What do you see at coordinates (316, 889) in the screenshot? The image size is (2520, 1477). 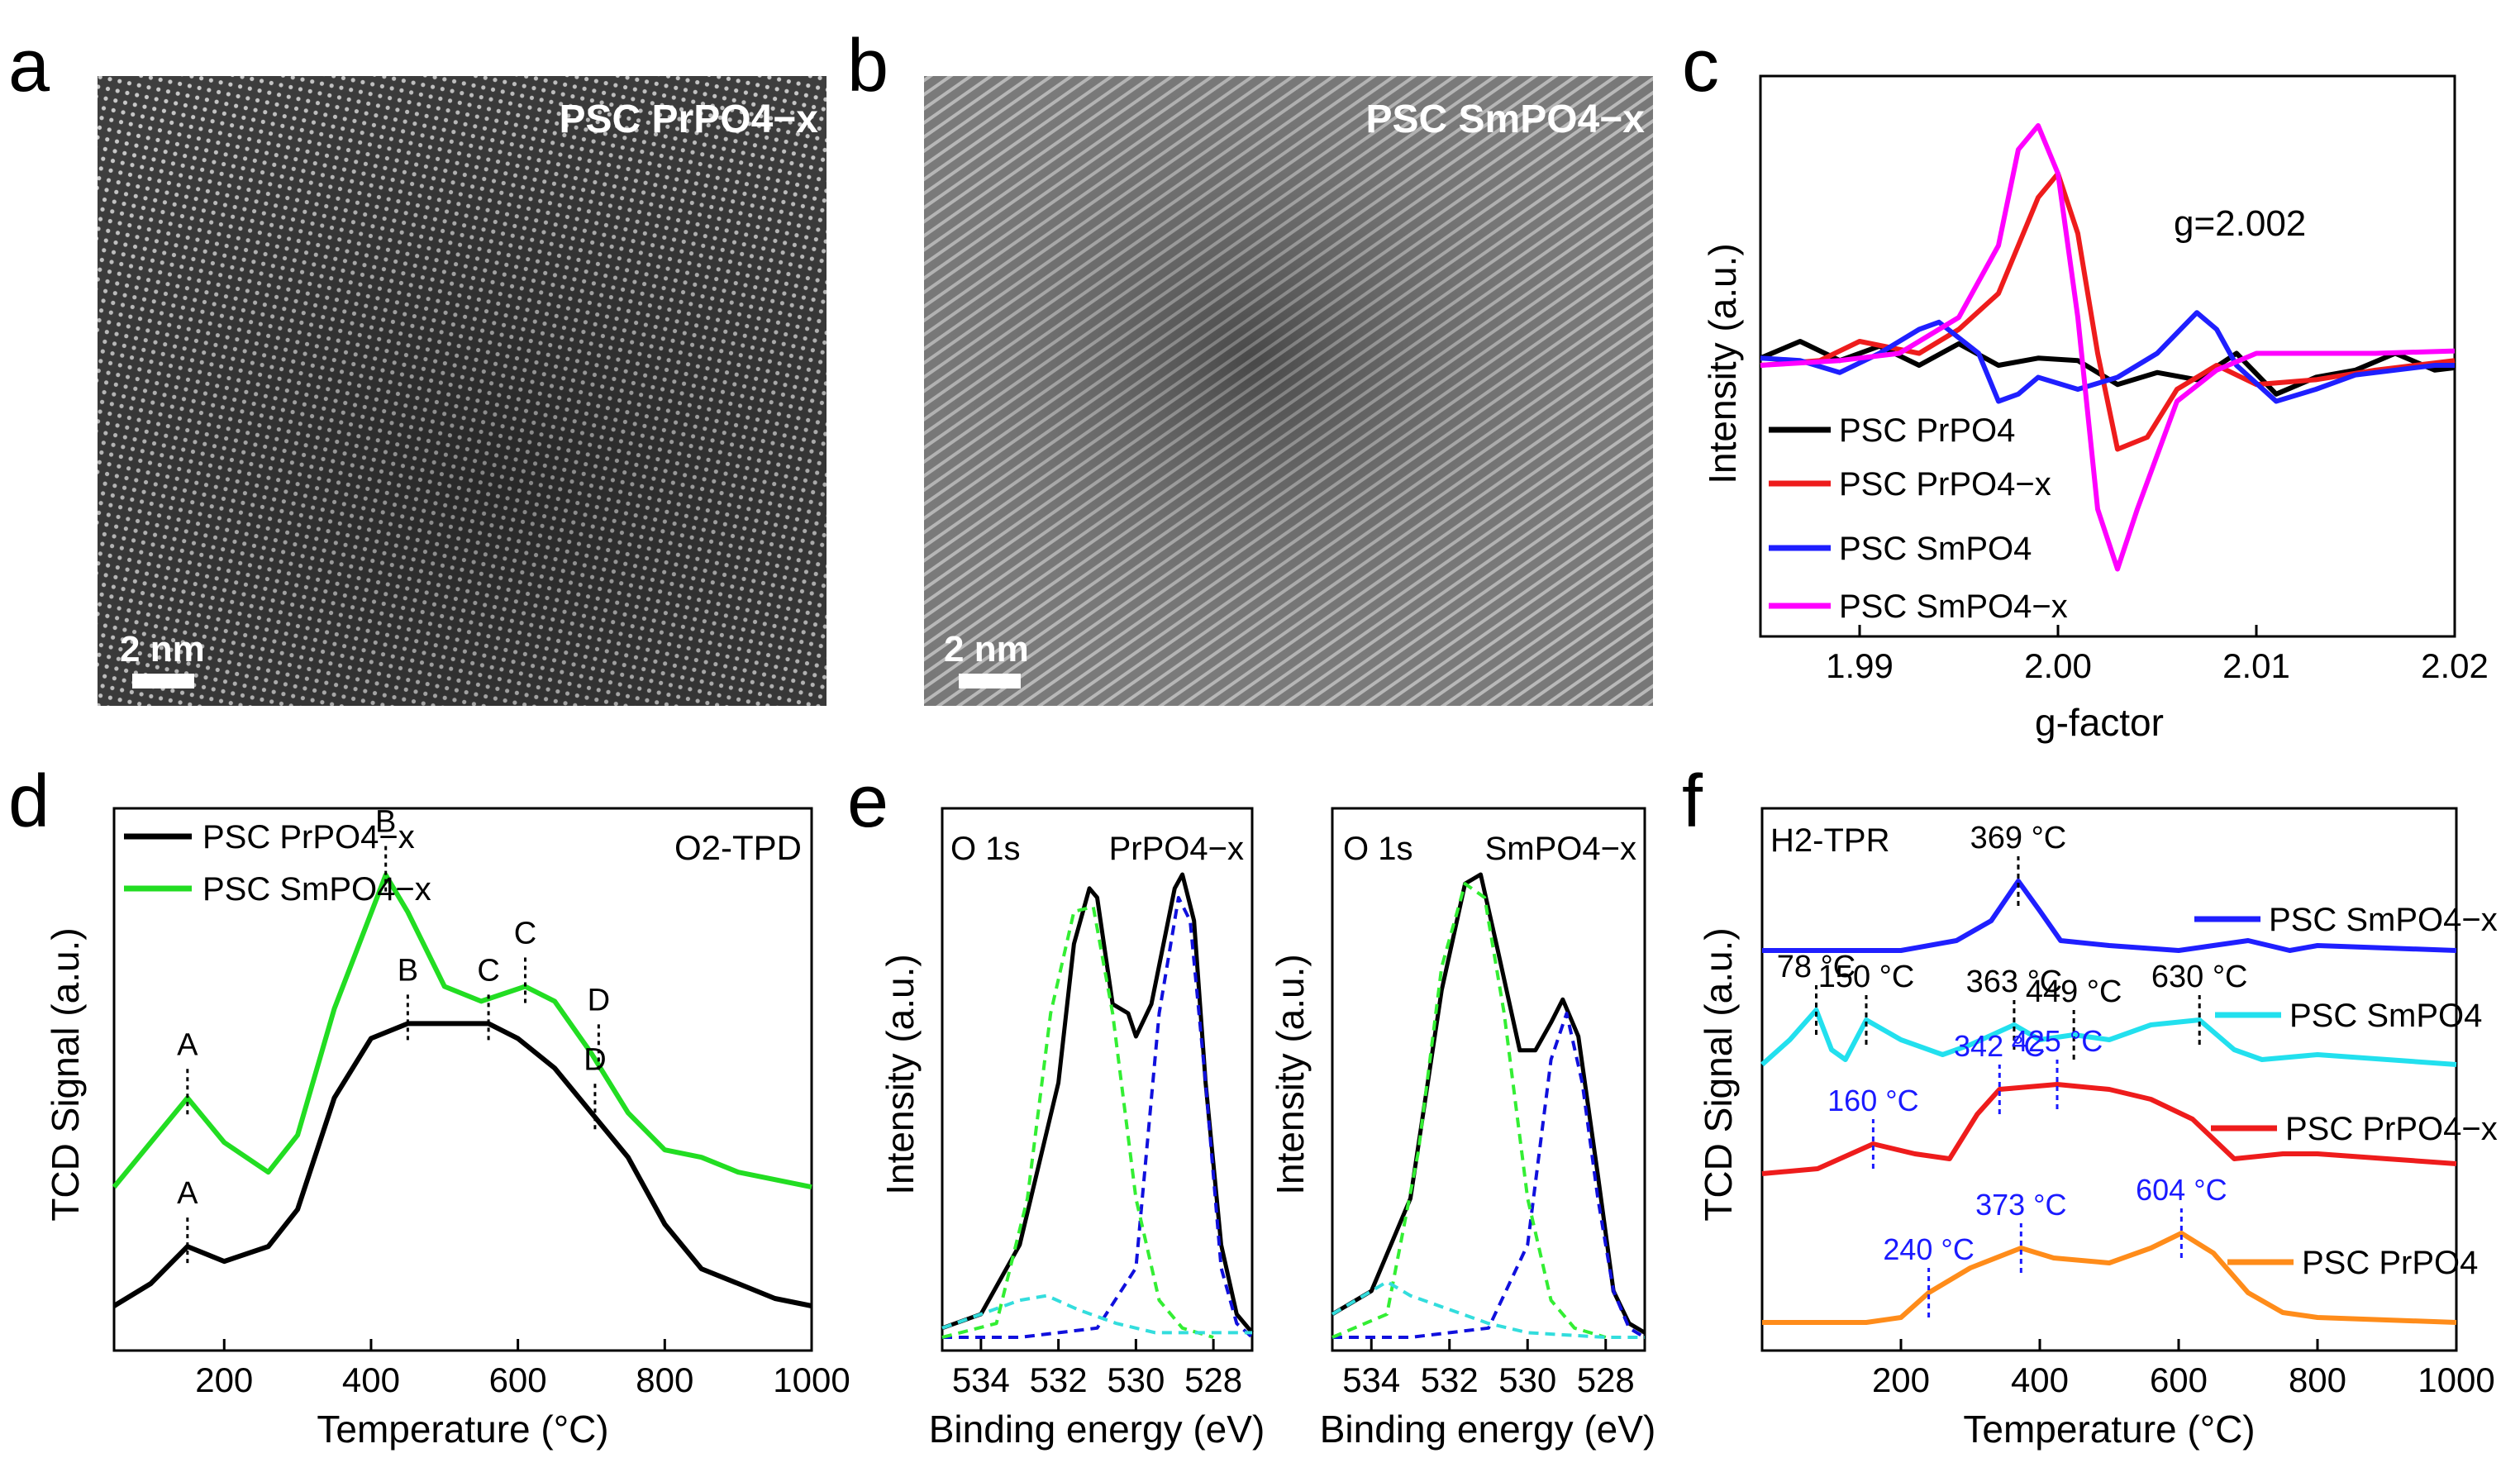 I see `o2-tpd-legend-smpo4-x: PSC SmPO4−x` at bounding box center [316, 889].